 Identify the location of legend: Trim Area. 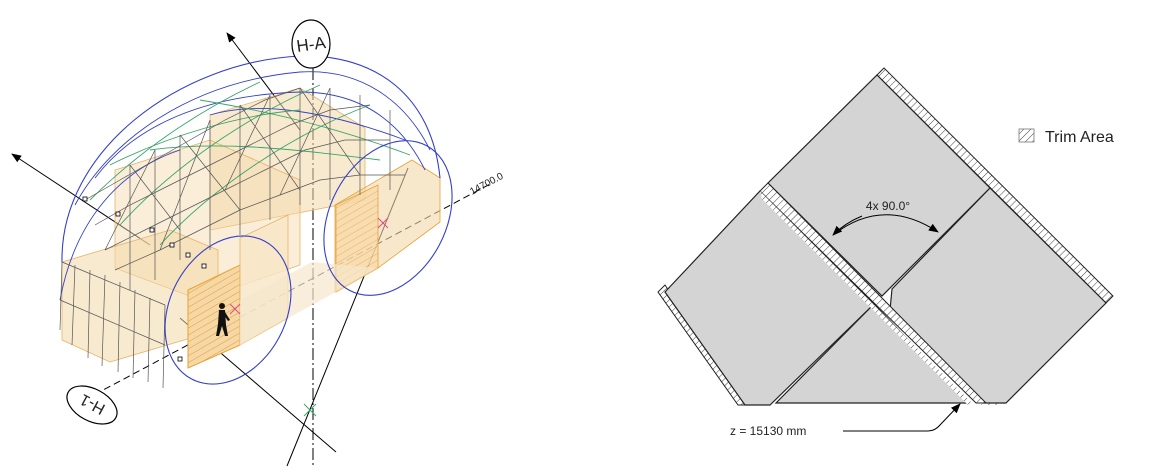
(1066, 137).